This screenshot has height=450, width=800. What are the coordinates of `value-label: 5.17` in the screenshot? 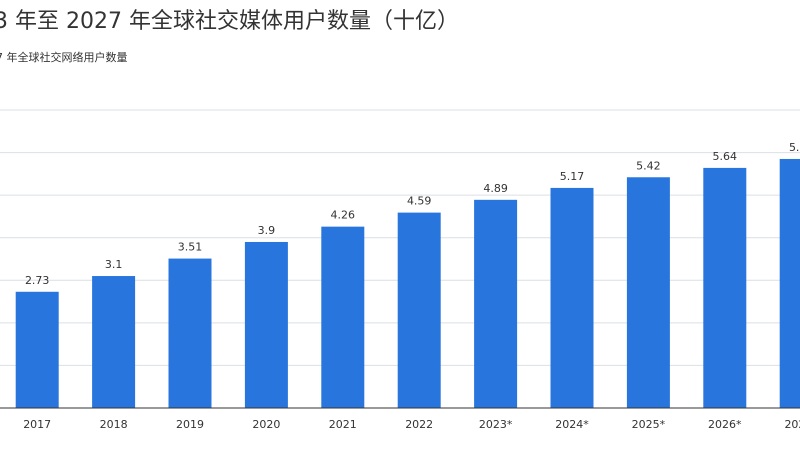 It's located at (572, 176).